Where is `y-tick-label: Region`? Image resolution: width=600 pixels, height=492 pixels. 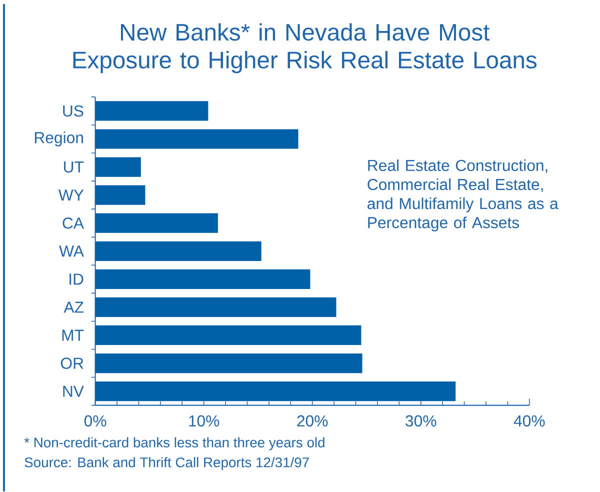
y-tick-label: Region is located at coordinates (58, 138).